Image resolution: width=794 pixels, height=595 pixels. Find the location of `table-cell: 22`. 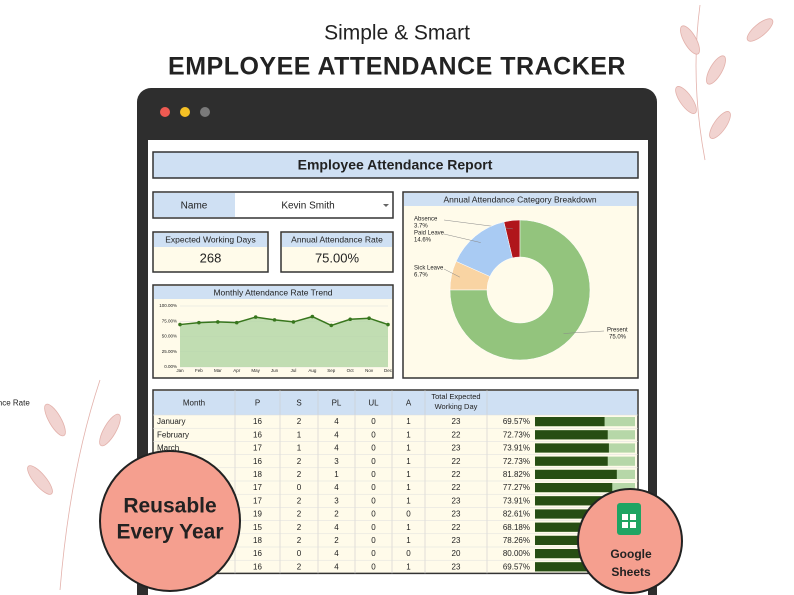

table-cell: 22 is located at coordinates (456, 527).